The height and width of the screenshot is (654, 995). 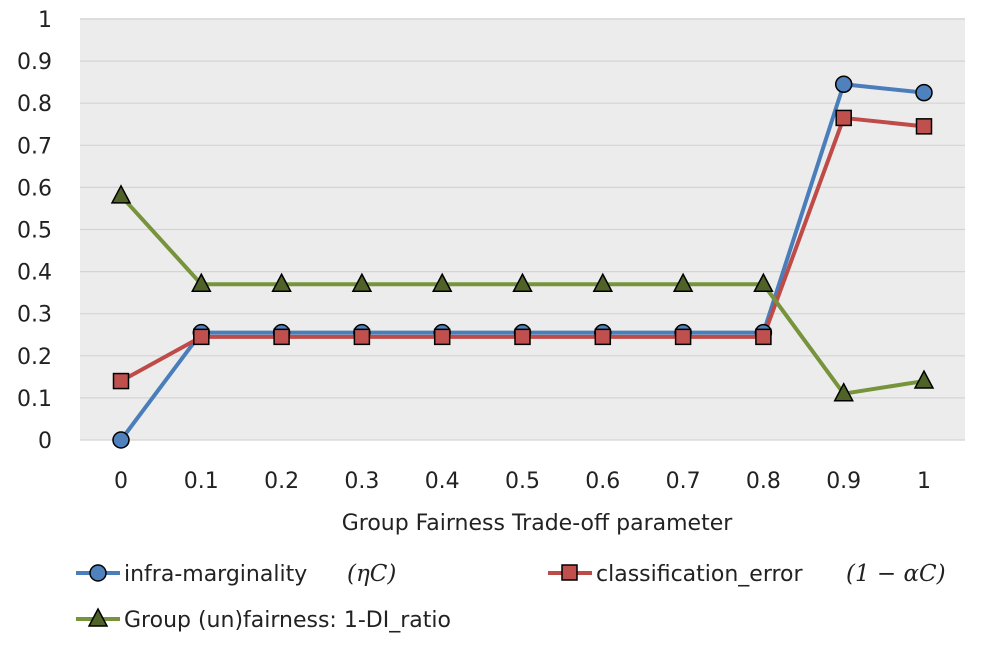 What do you see at coordinates (287, 620) in the screenshot?
I see `legend-label-group-unfairness: Group (un)fairness: 1-DI_ratio` at bounding box center [287, 620].